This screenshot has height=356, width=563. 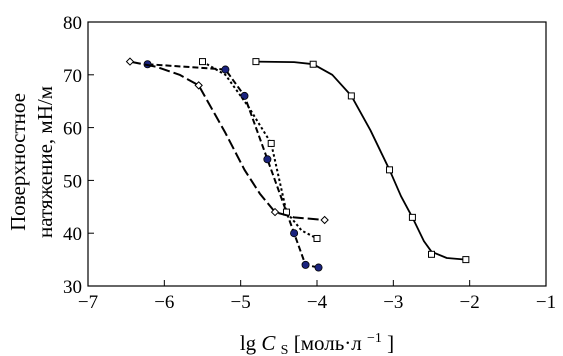 I want to click on x-tick-label: −5, so click(x=241, y=302).